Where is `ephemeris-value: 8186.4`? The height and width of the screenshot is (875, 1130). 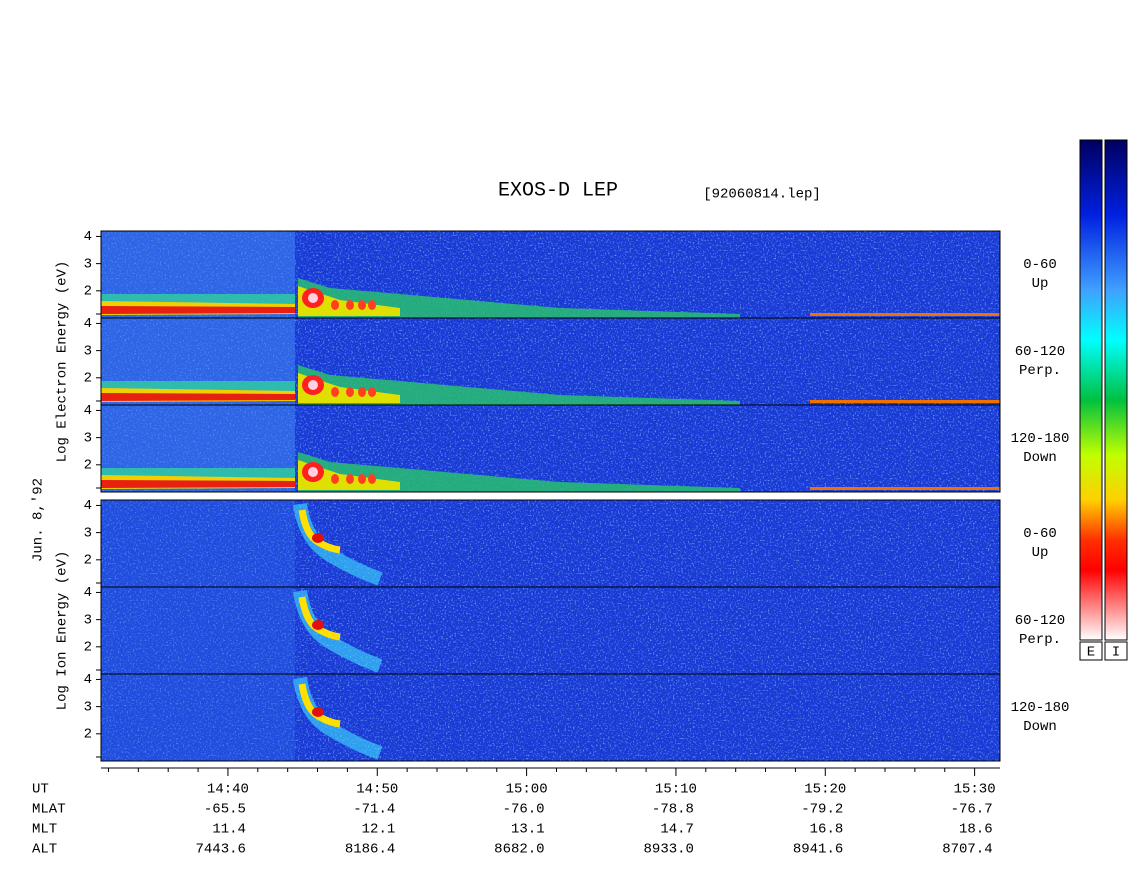 ephemeris-value: 8186.4 is located at coordinates (370, 850).